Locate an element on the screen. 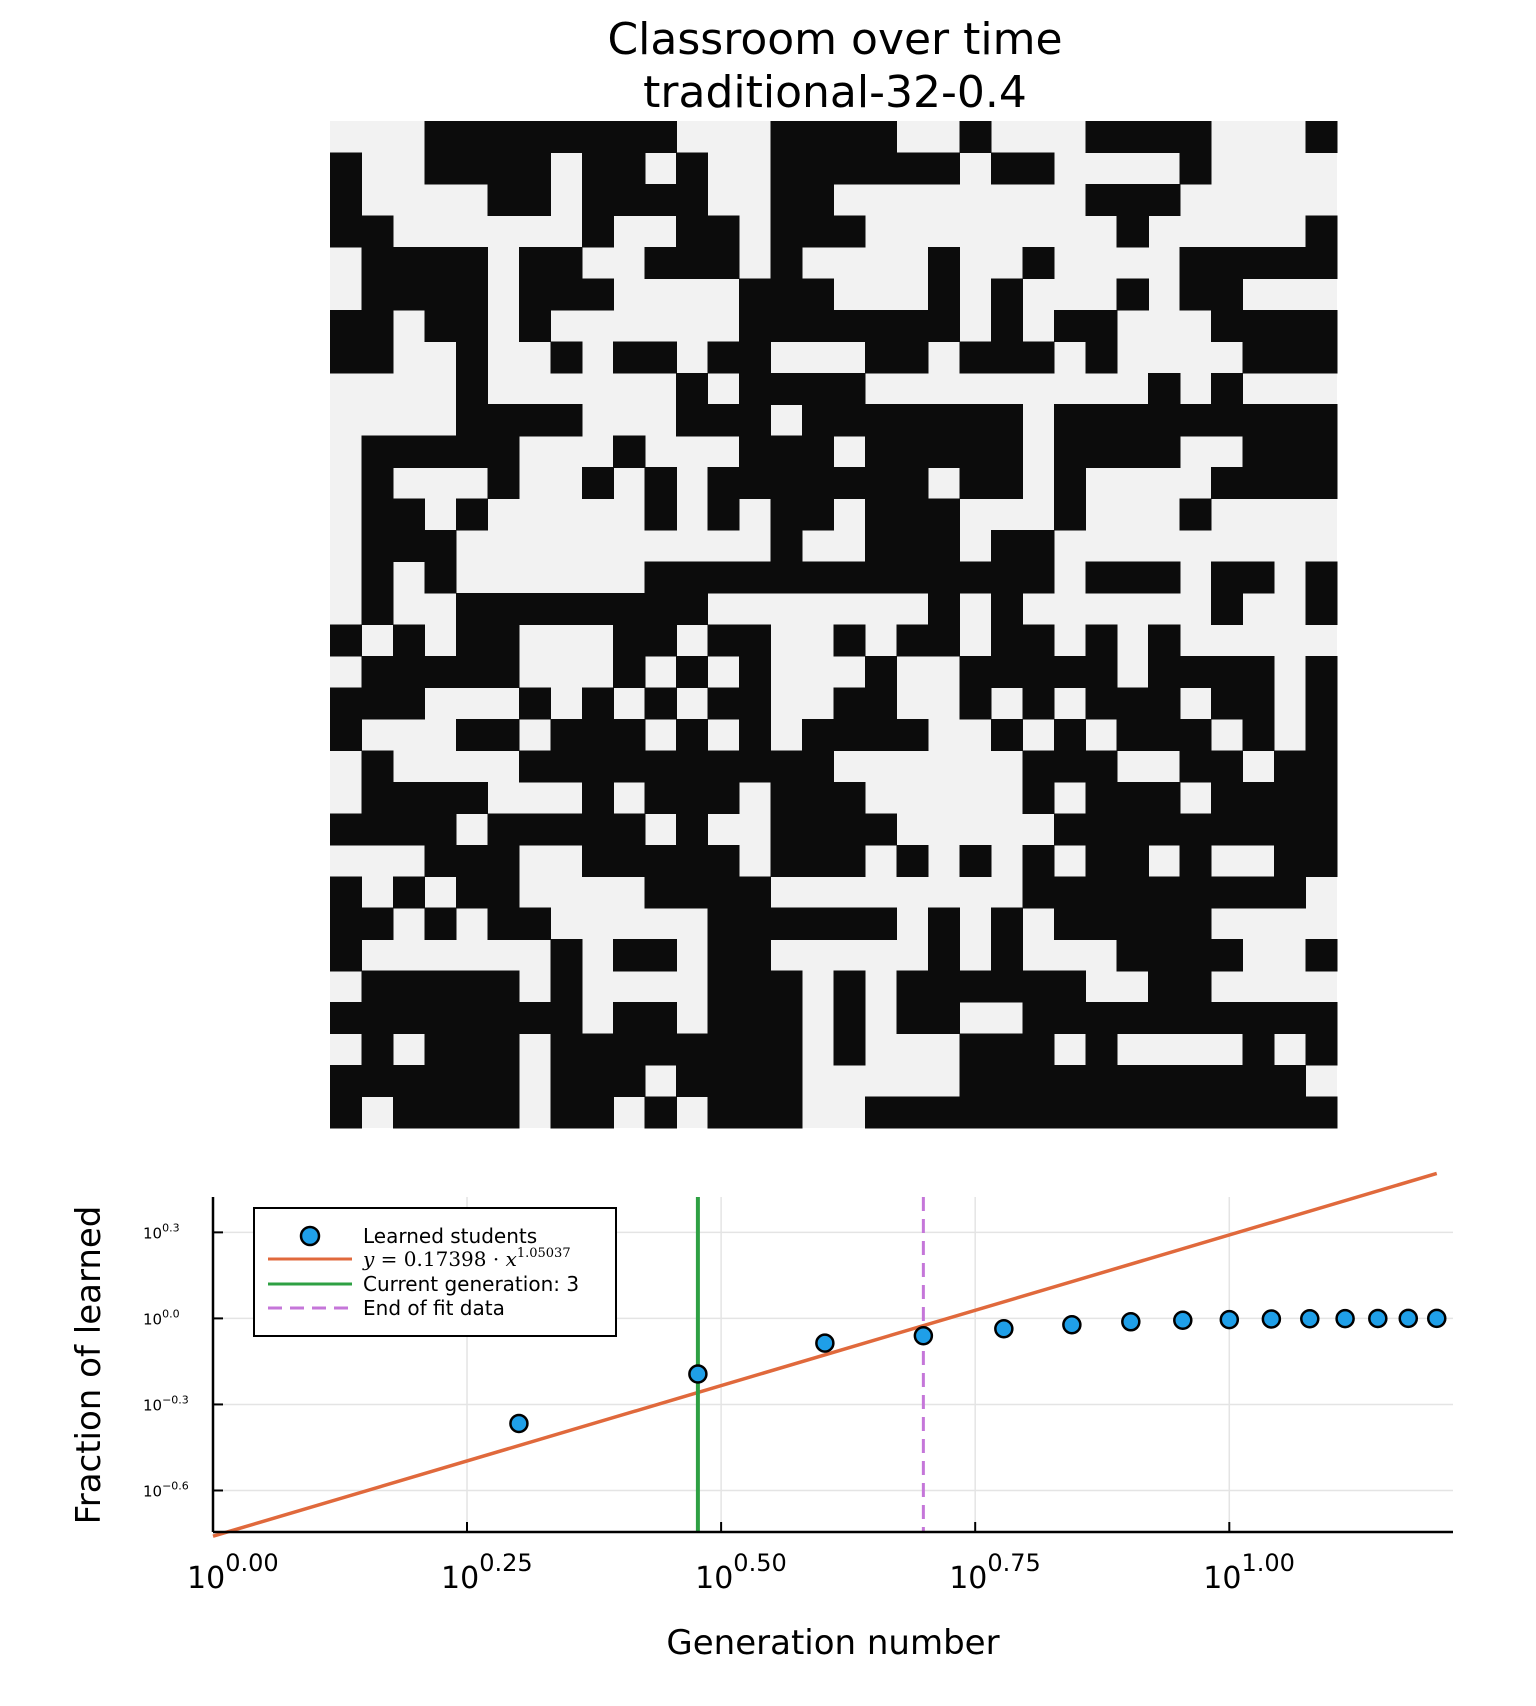  x-tick-label: 100.75 is located at coordinates (995, 1572).